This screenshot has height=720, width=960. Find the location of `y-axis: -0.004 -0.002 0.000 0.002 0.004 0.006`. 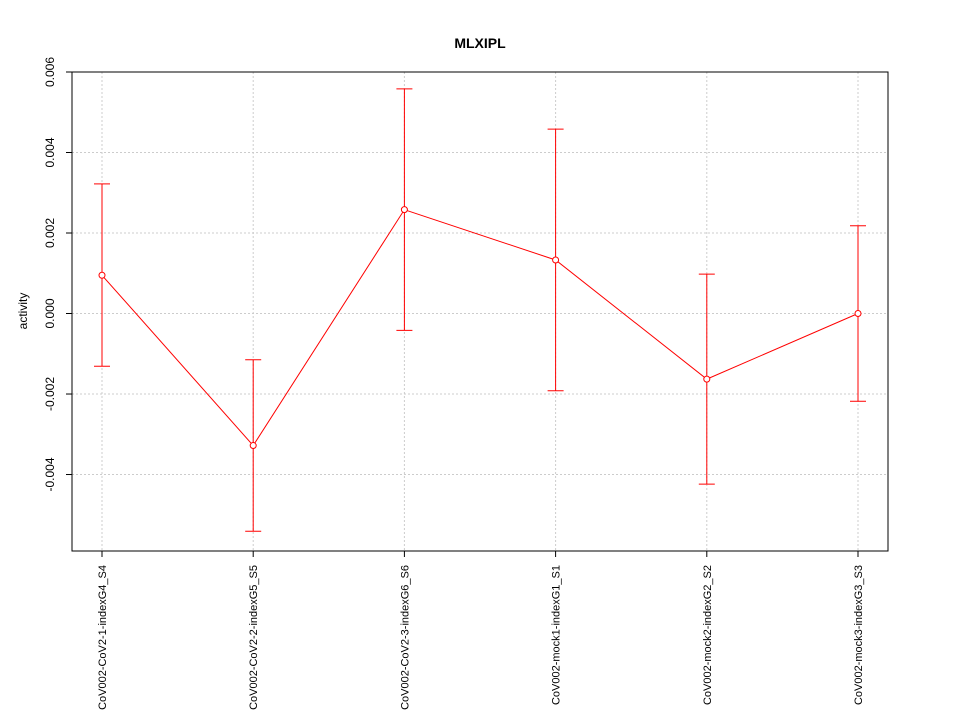

y-axis: -0.004 -0.002 0.000 0.002 0.004 0.006 is located at coordinates (58, 304).